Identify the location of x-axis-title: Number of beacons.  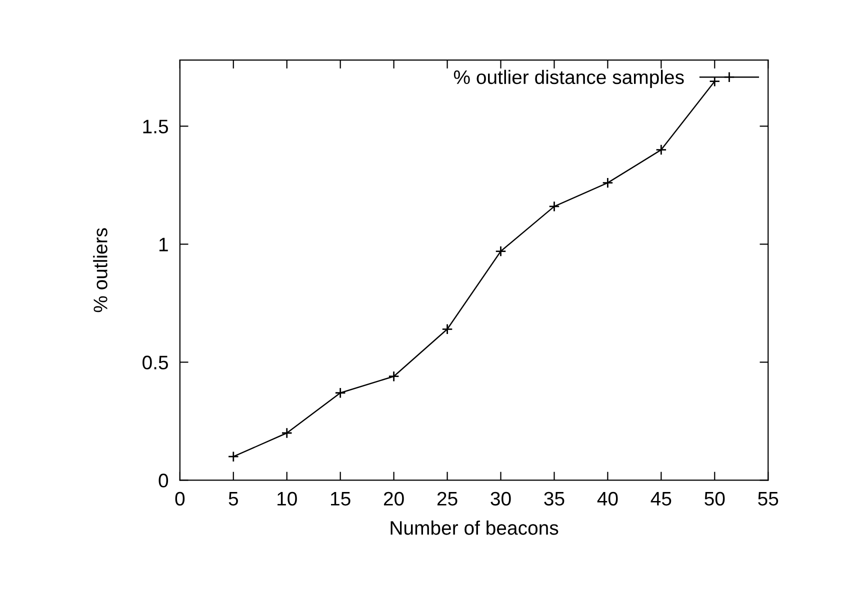
(474, 527).